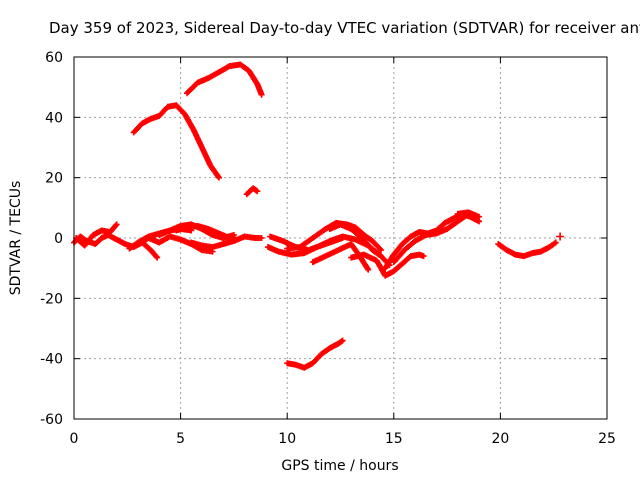  Describe the element at coordinates (51, 299) in the screenshot. I see `y-tick-label: -20` at that location.